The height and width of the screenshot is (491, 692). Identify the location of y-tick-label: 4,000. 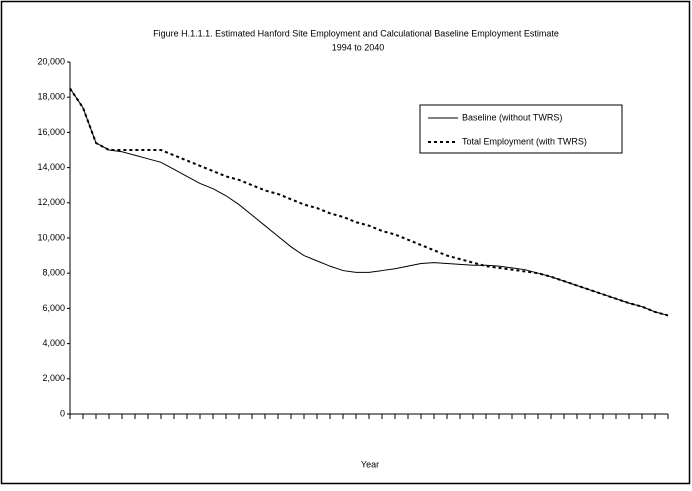
(53, 343).